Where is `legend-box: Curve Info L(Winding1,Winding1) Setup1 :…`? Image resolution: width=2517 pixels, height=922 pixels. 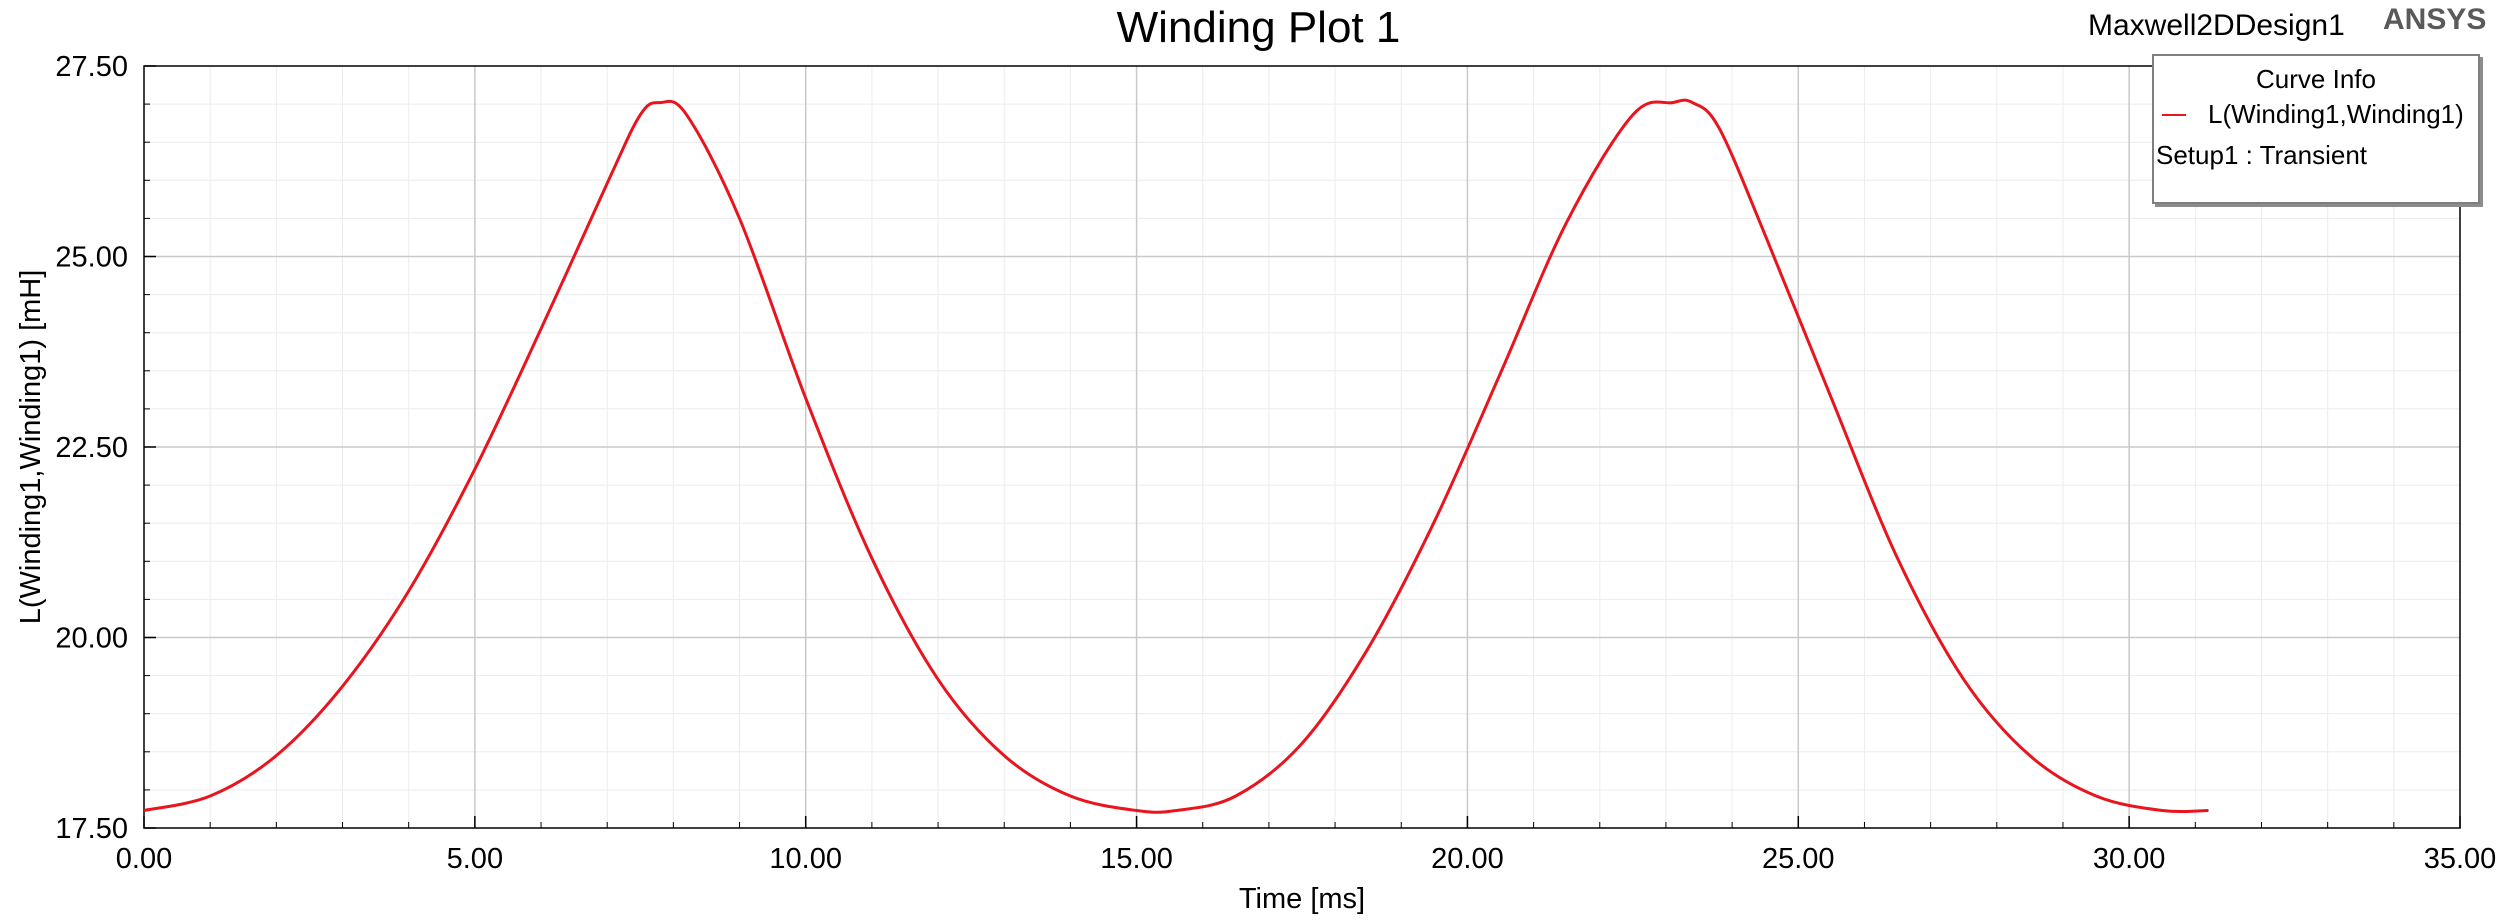 legend-box: Curve Info L(Winding1,Winding1) Setup1 :… is located at coordinates (2316, 129).